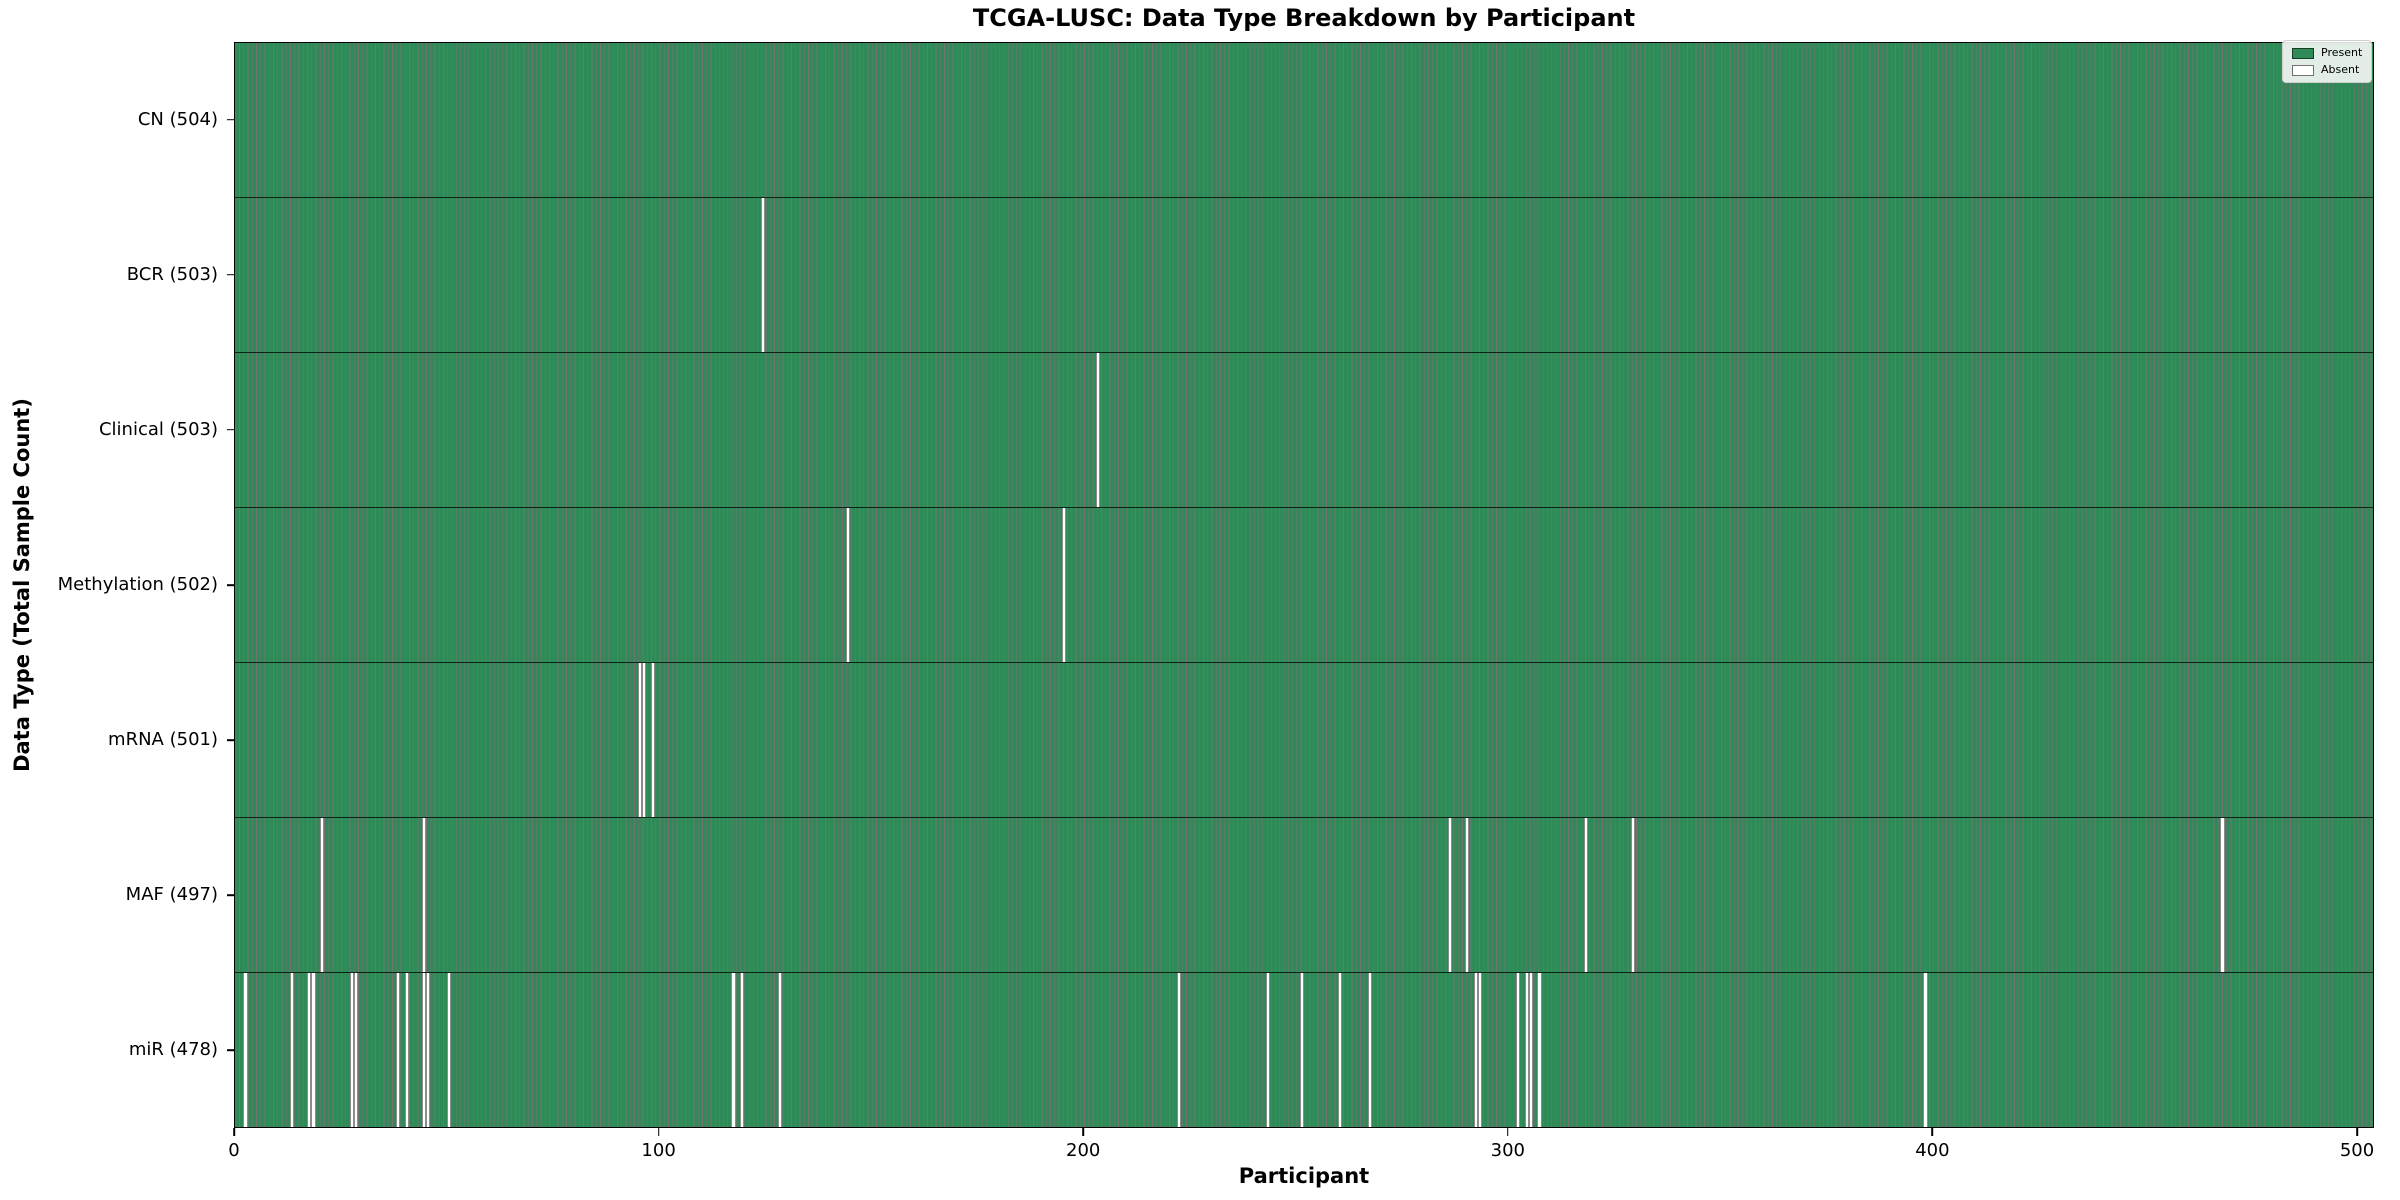 This screenshot has width=2400, height=1200. What do you see at coordinates (163, 740) in the screenshot?
I see `y-tick-label: mRNA (501)` at bounding box center [163, 740].